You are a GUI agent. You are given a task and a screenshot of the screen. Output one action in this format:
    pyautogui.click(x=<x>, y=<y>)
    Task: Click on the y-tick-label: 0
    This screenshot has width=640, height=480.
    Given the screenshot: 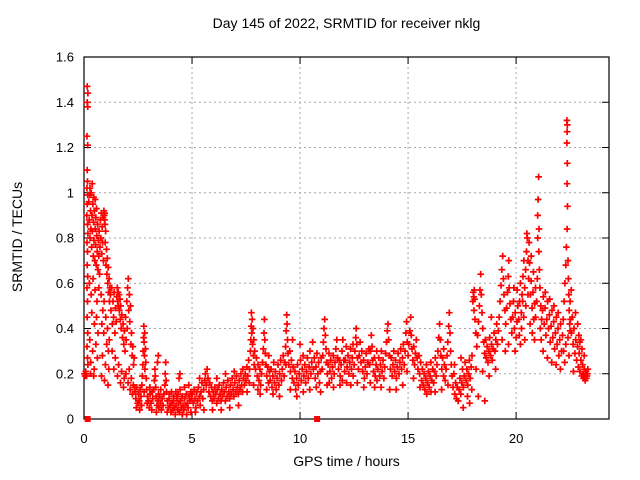 What is the action you would take?
    pyautogui.click(x=70, y=419)
    